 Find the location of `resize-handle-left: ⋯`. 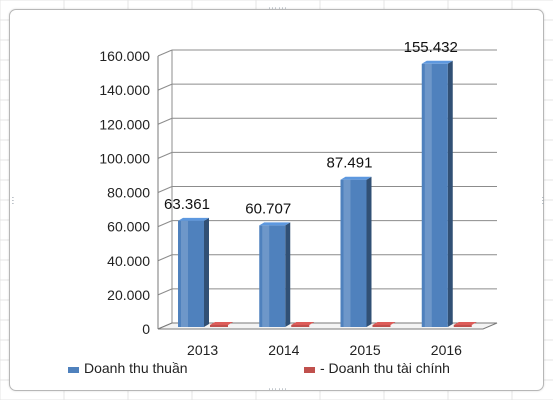

resize-handle-left: ⋯ is located at coordinates (12, 201).